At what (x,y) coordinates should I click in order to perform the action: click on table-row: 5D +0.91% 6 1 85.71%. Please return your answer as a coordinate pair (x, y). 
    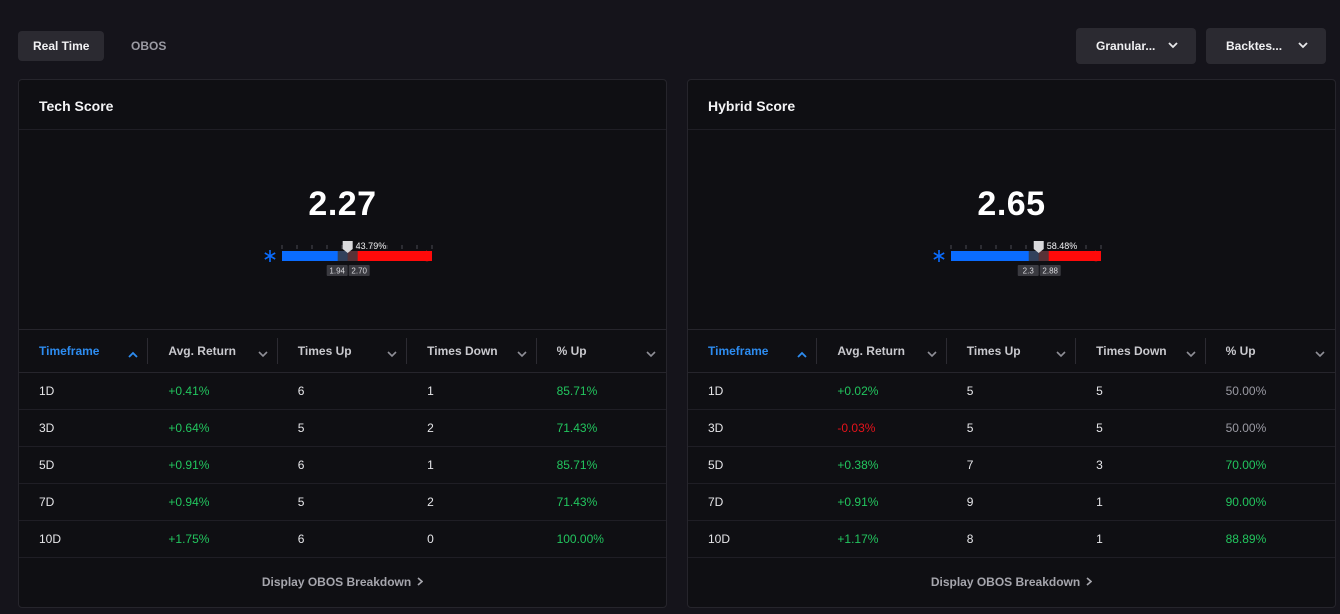
    Looking at the image, I should click on (342, 465).